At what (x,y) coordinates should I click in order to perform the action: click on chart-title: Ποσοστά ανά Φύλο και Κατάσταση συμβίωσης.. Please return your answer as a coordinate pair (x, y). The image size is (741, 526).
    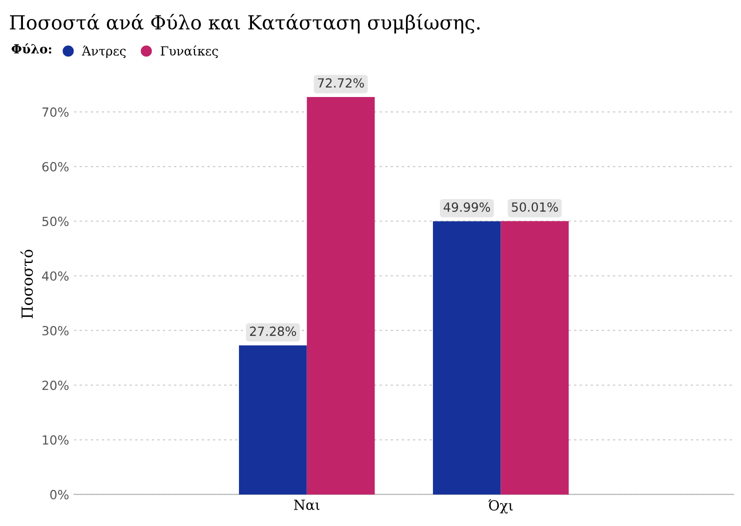
    Looking at the image, I should click on (245, 24).